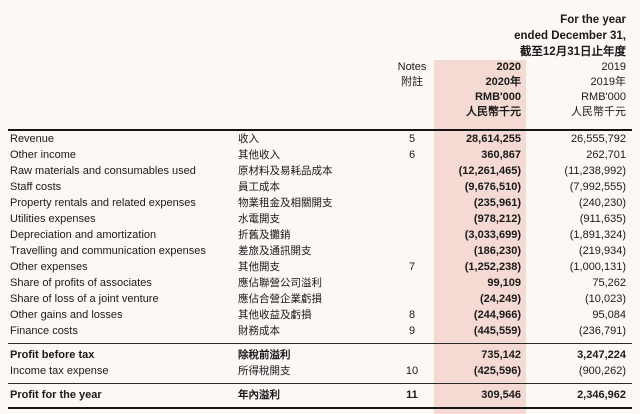  I want to click on row-label-zh: 物業租金及相關開支, so click(285, 203).